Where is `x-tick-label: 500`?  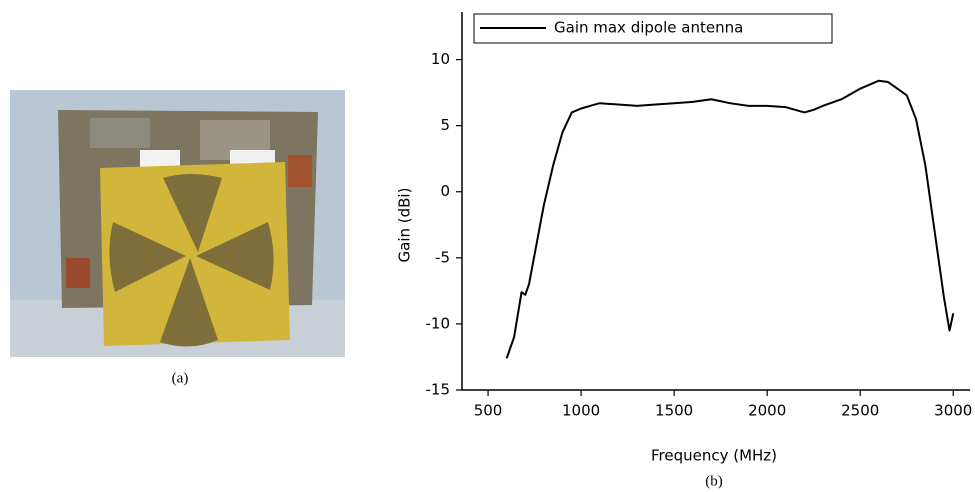
x-tick-label: 500 is located at coordinates (488, 411).